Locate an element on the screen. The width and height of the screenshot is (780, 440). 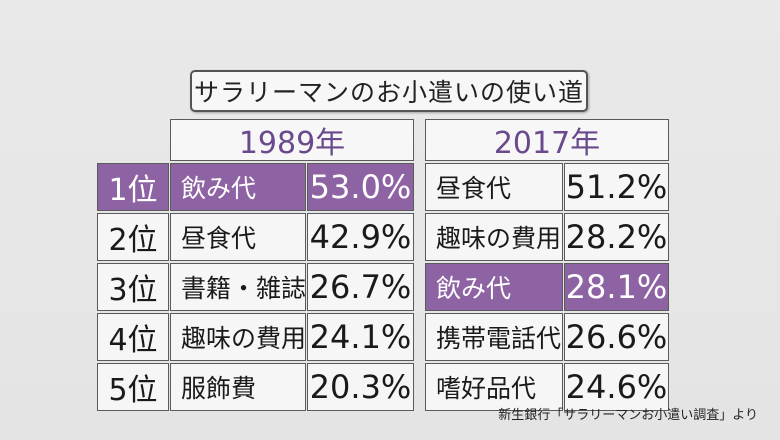
item-cell: 書籍・雑誌代 is located at coordinates (238, 287).